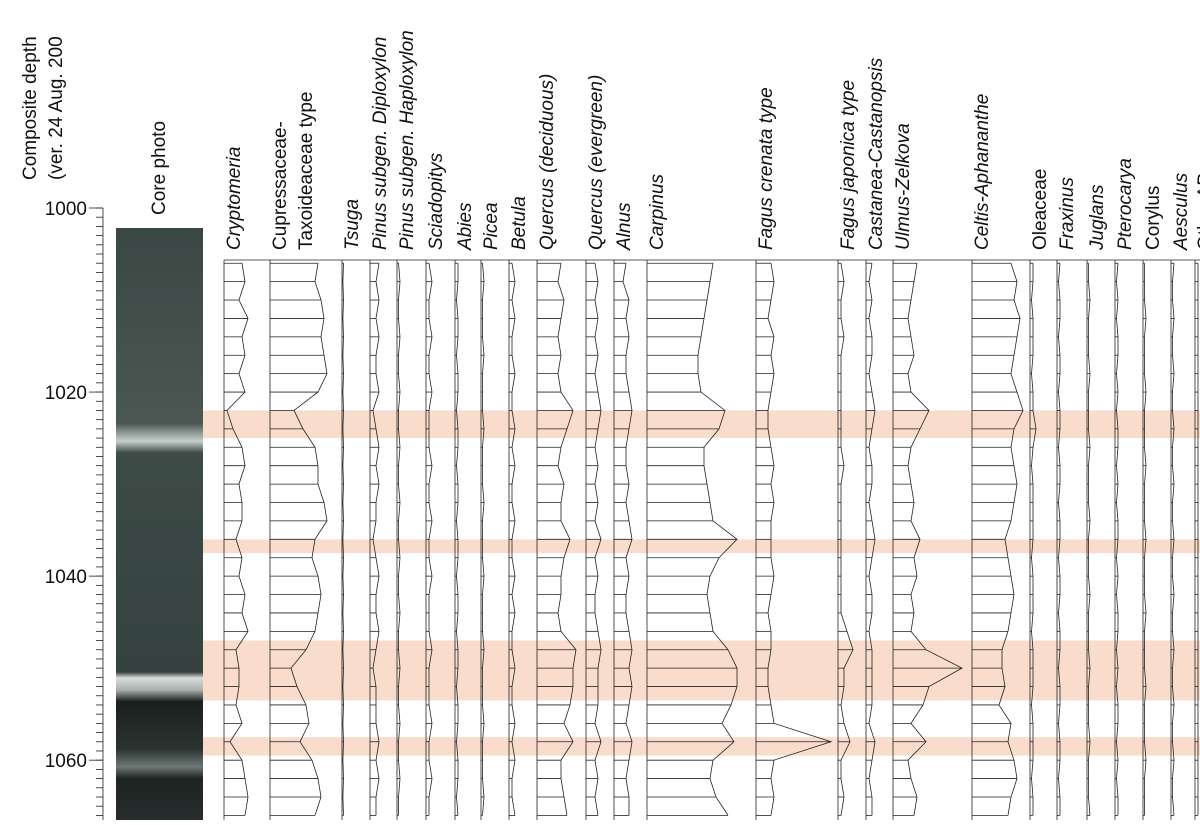 Image resolution: width=1200 pixels, height=825 pixels. What do you see at coordinates (848, 165) in the screenshot?
I see `taxon-label: Fagus japonica type` at bounding box center [848, 165].